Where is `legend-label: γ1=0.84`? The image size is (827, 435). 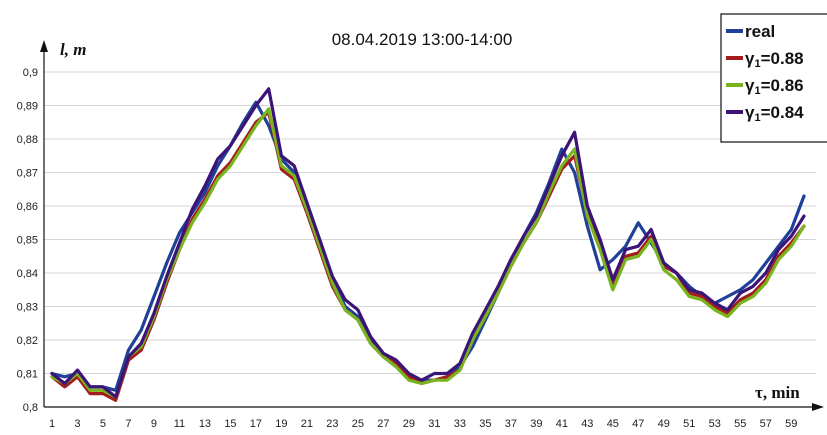 legend-label: γ1=0.84 is located at coordinates (774, 113).